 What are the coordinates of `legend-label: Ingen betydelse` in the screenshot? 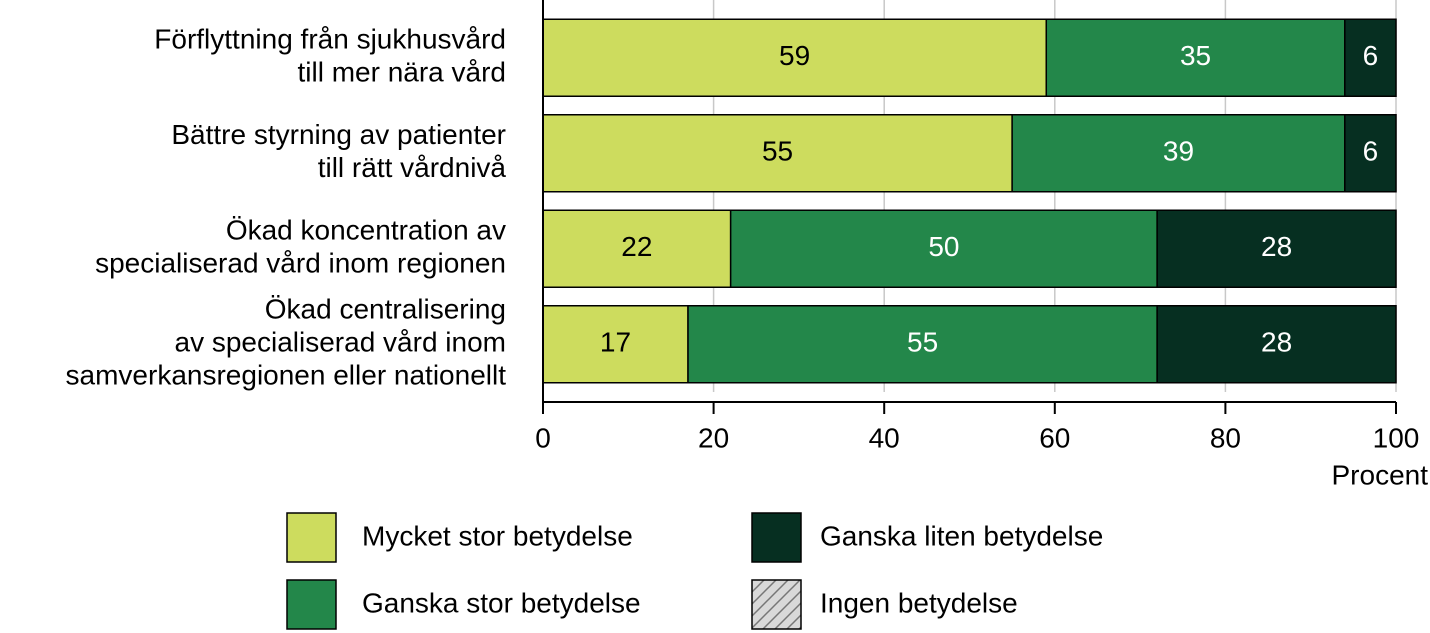 It's located at (919, 602).